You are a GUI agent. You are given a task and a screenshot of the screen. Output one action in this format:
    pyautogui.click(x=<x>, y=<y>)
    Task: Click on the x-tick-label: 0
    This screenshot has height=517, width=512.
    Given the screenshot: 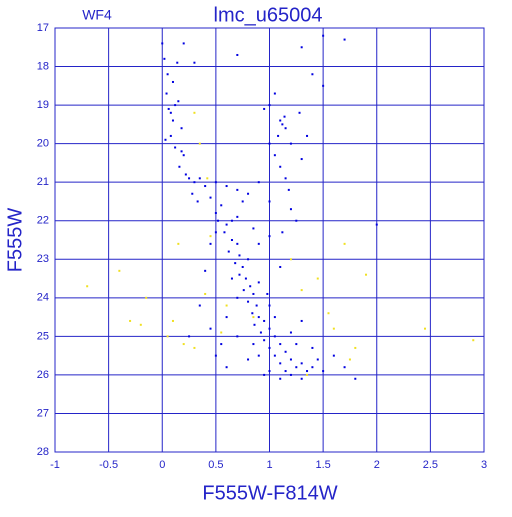 What is the action you would take?
    pyautogui.click(x=162, y=465)
    